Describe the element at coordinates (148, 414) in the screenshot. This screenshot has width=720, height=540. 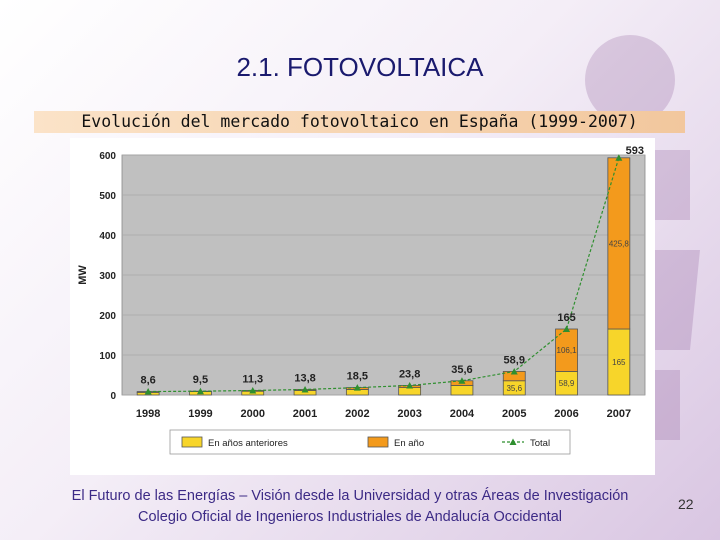
I see `x-tick-label: 1998` at that location.